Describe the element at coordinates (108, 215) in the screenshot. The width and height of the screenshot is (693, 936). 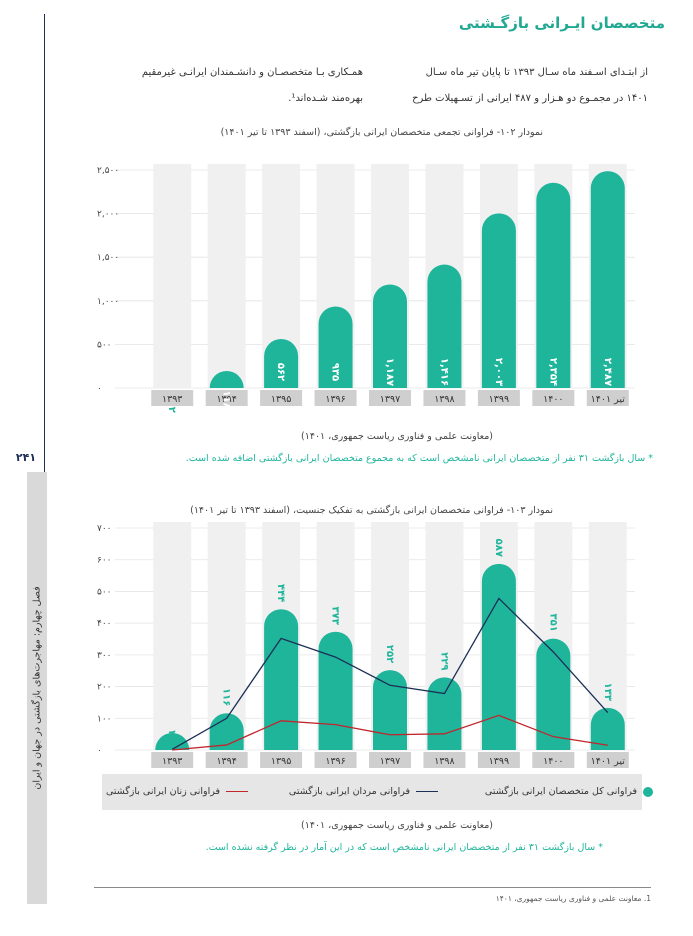
I see `y-tick-label: ۲,۰۰۰` at that location.